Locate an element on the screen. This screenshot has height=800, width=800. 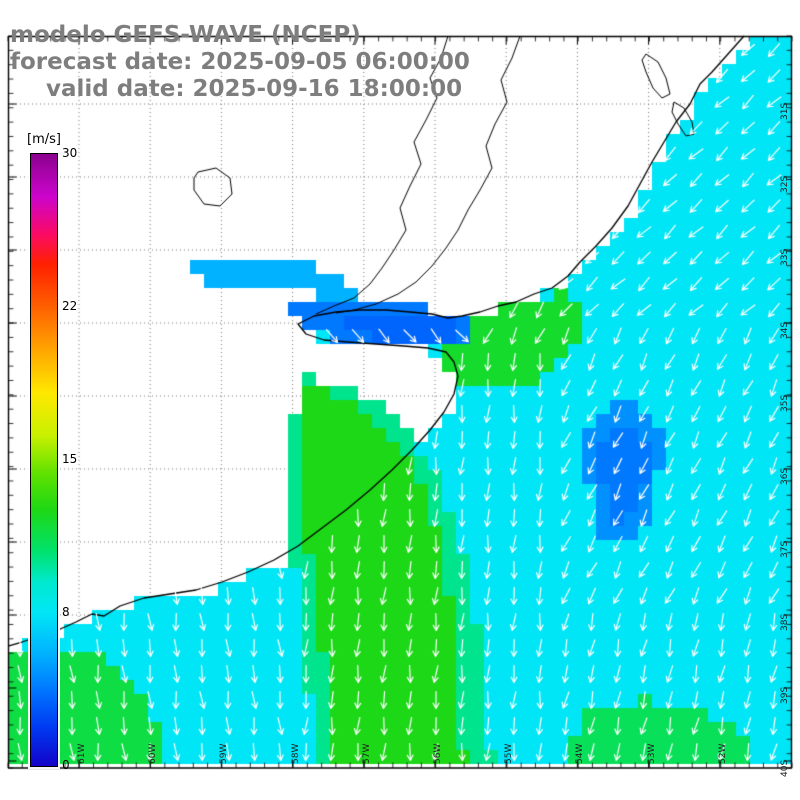
y-tick-label: 33S is located at coordinates (785, 257).